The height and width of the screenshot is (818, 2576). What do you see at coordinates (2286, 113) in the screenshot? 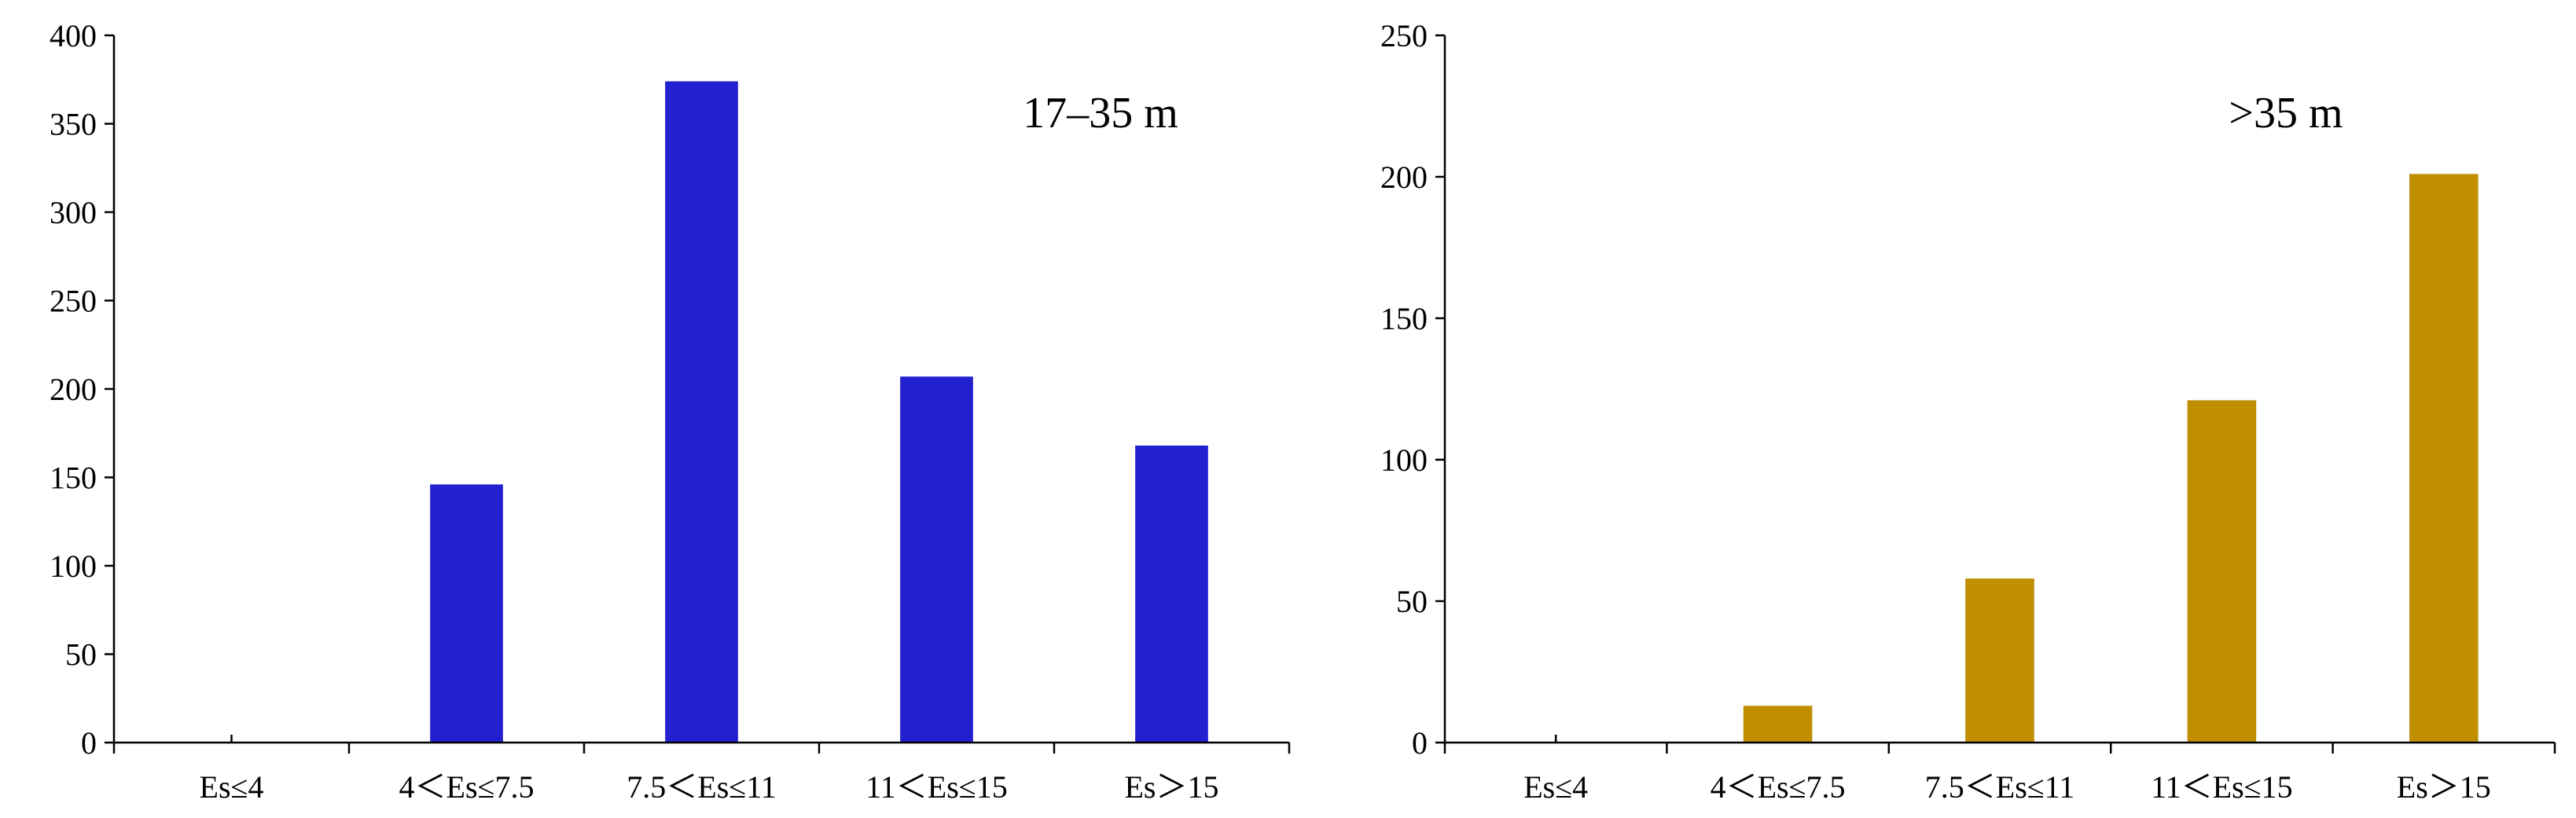
I see `chart-title: >35 m` at bounding box center [2286, 113].